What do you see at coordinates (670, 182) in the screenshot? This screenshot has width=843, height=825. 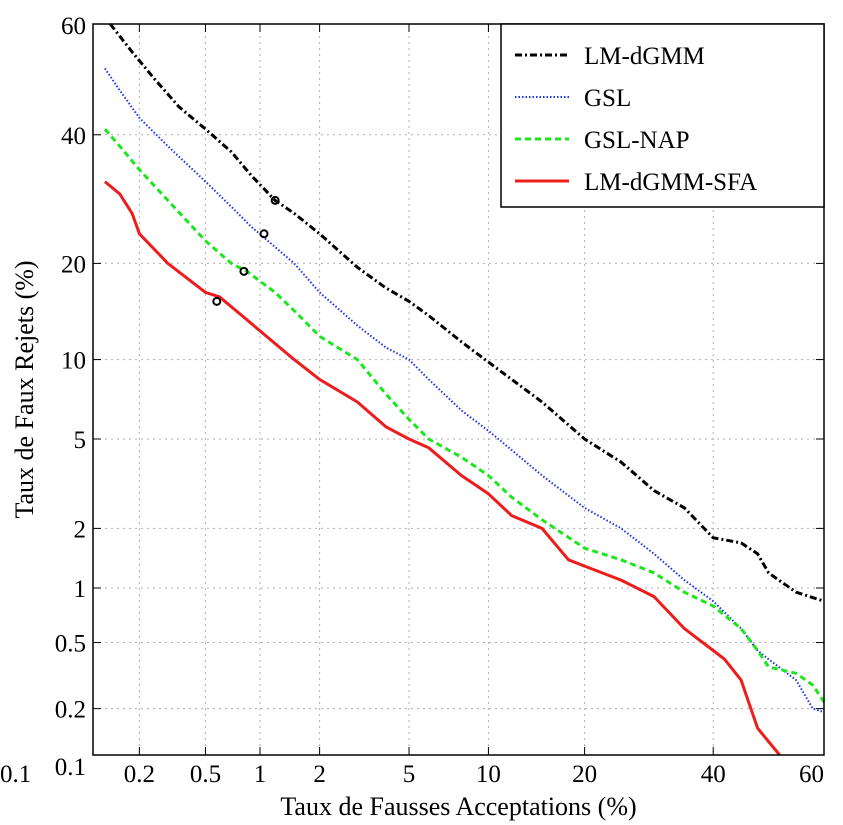 I see `legend-label-lm-dgmm-sfa: LM-dGMM-SFA` at bounding box center [670, 182].